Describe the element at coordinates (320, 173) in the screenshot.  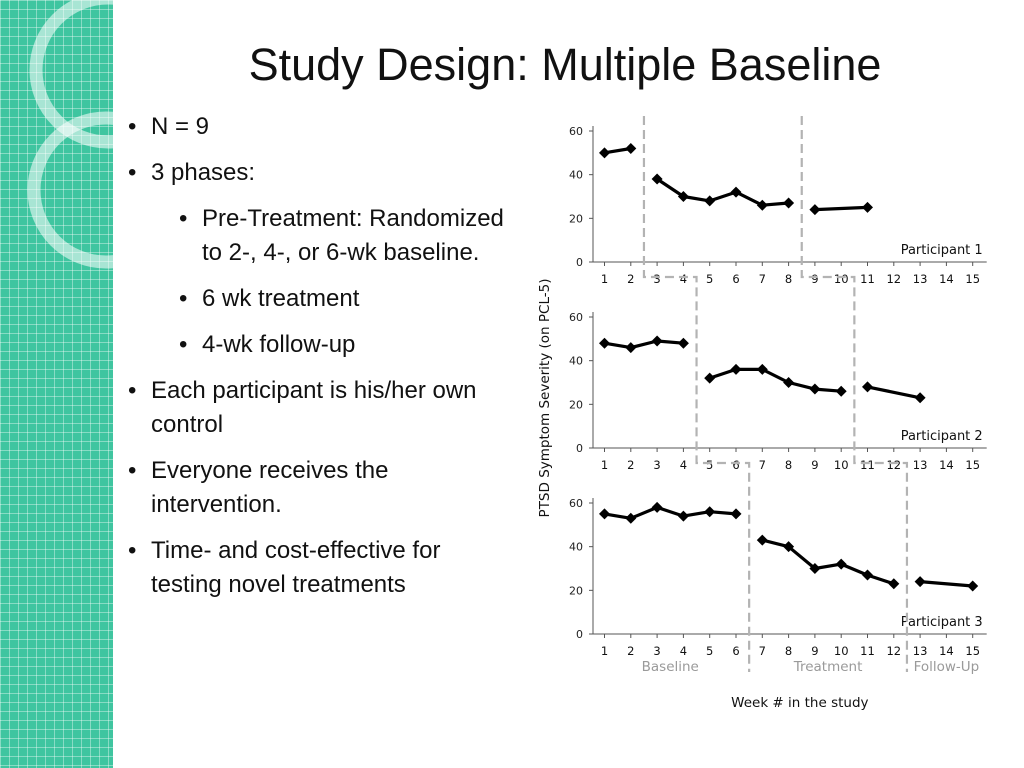
I see `bullet-item: 3 phases:` at that location.